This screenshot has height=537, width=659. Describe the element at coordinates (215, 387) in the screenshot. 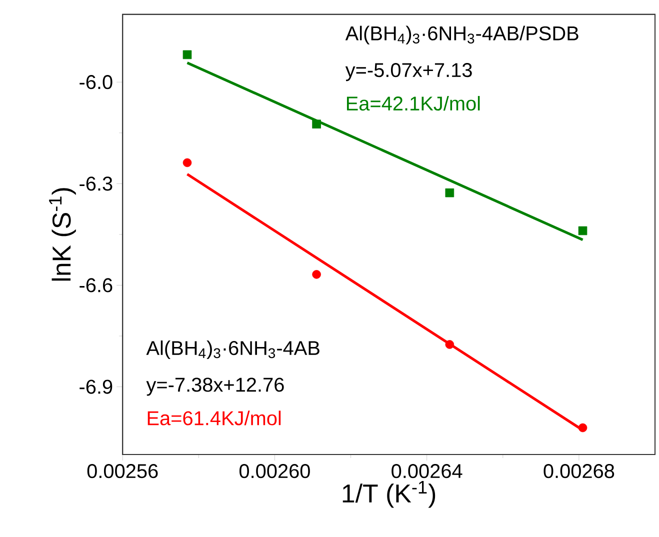

I see `annotation: y=-7.38x+12.76` at that location.